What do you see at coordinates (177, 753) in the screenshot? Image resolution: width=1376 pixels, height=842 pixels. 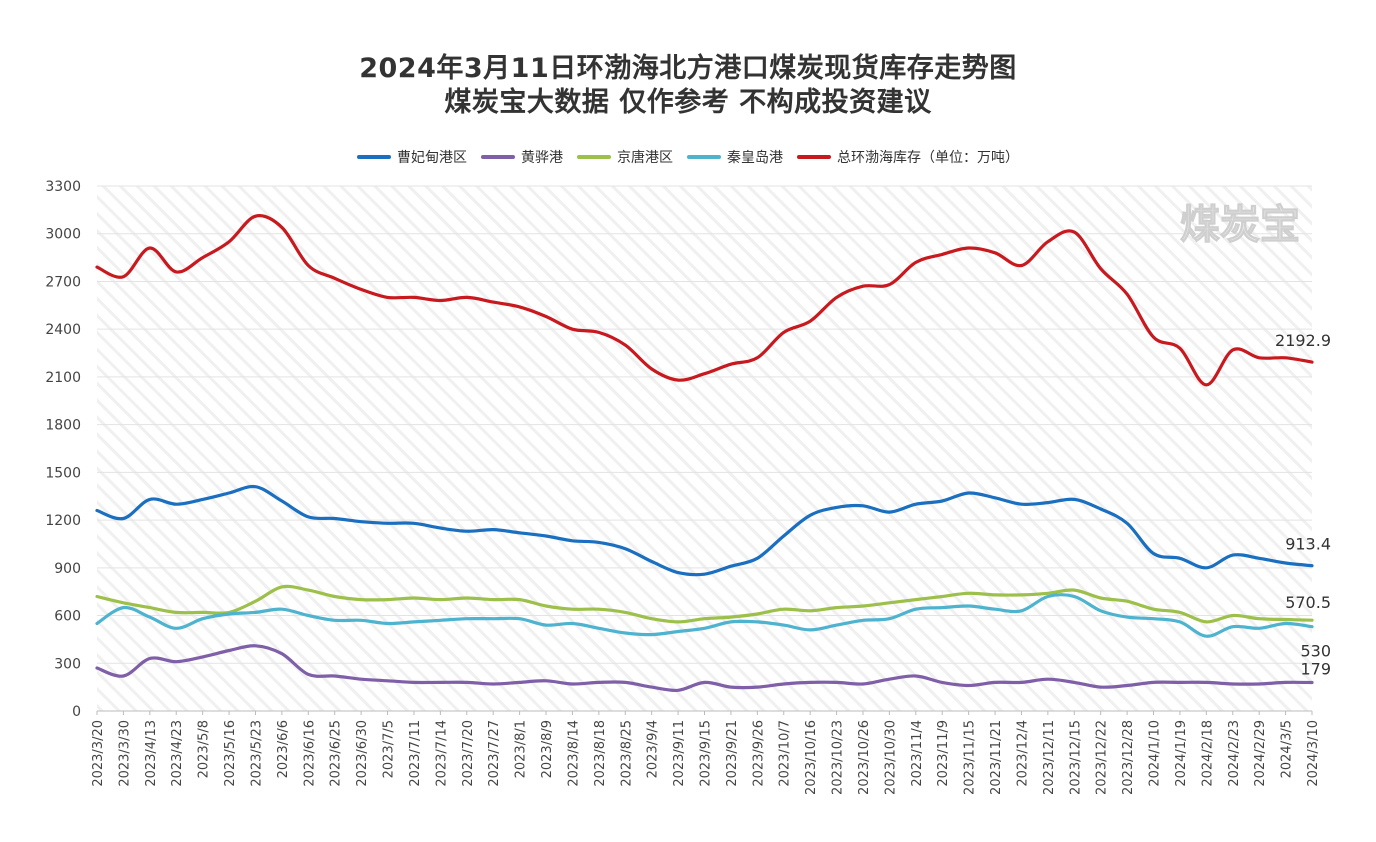 I see `x-tick-label: 2023/4/23` at bounding box center [177, 753].